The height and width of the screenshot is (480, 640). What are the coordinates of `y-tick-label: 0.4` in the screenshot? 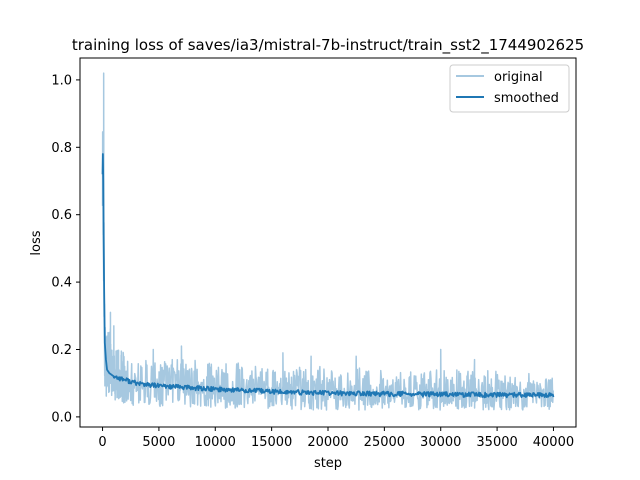 It's located at (61, 283).